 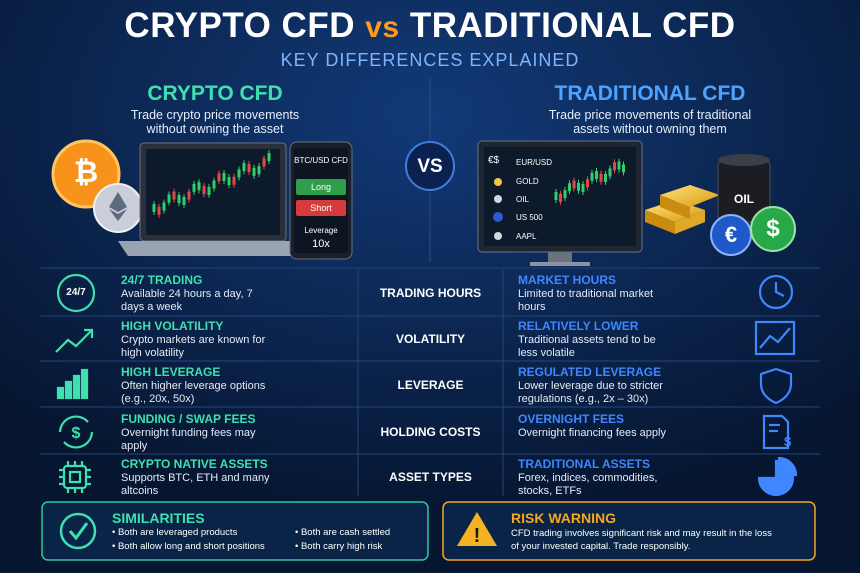 What do you see at coordinates (382, 27) in the screenshot?
I see `title-vs: vs` at bounding box center [382, 27].